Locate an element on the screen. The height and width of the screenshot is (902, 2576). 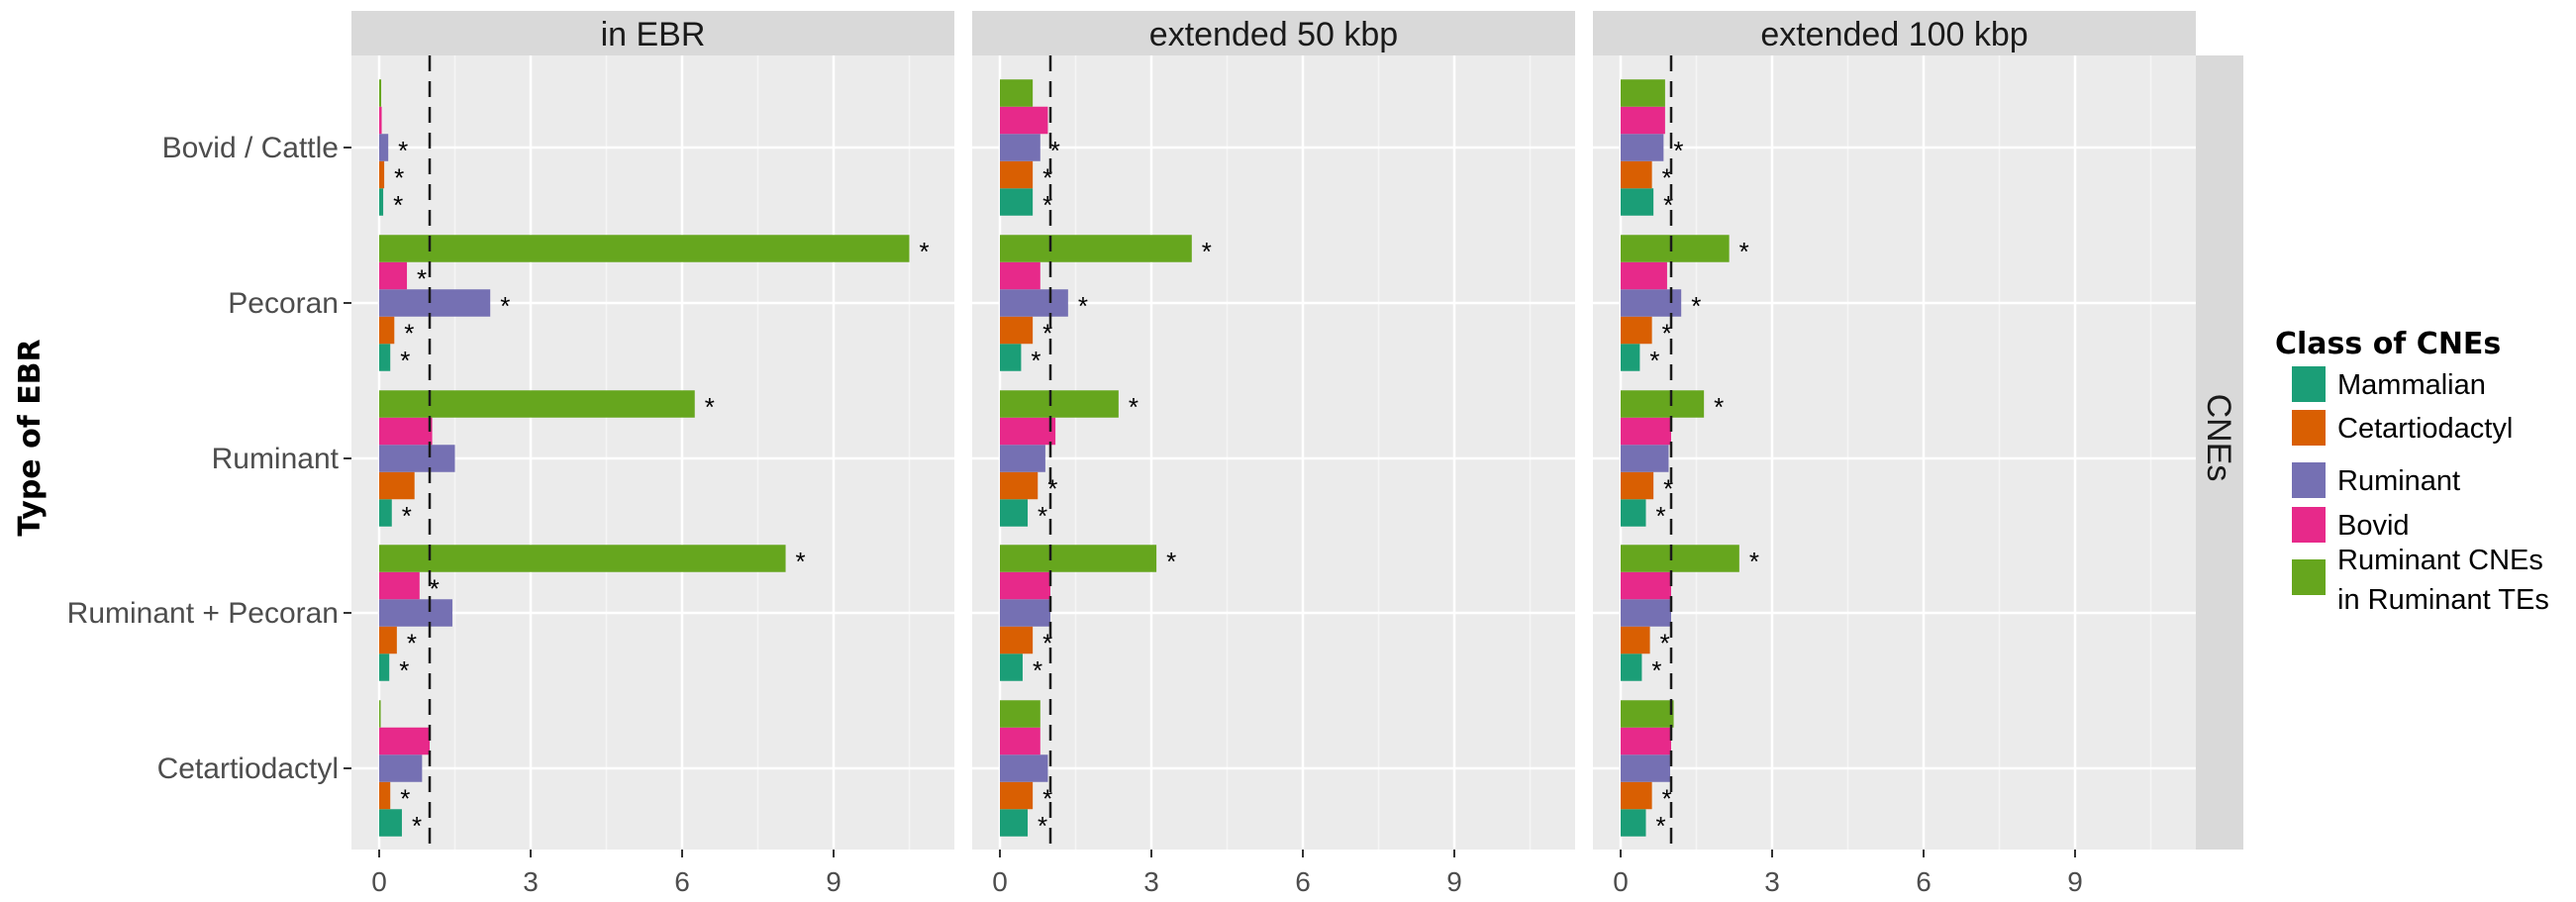
bar-ruminant-pecoran-ruminant is located at coordinates (416, 613).